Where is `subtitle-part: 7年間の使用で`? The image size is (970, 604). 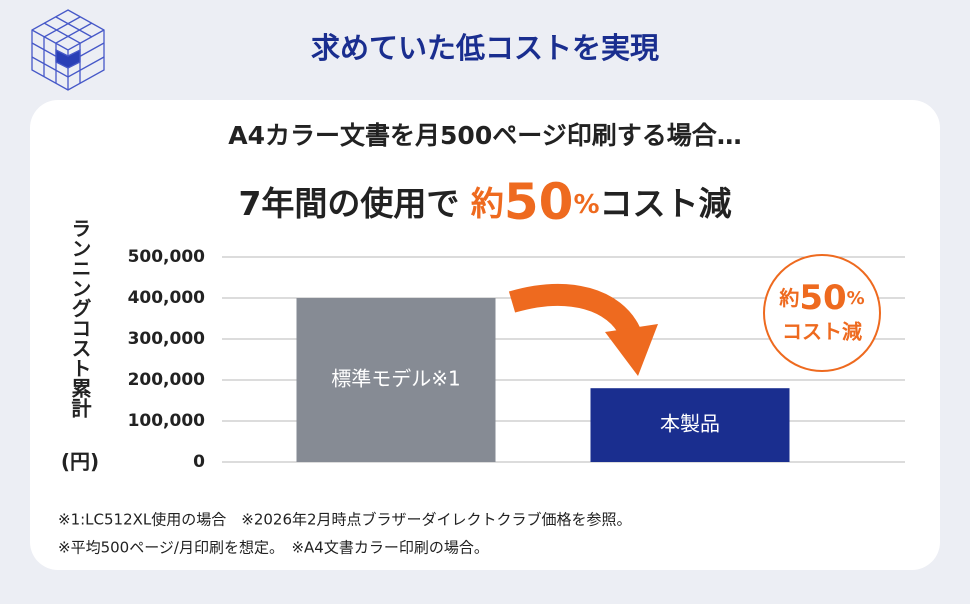 subtitle-part: 7年間の使用で is located at coordinates (354, 203).